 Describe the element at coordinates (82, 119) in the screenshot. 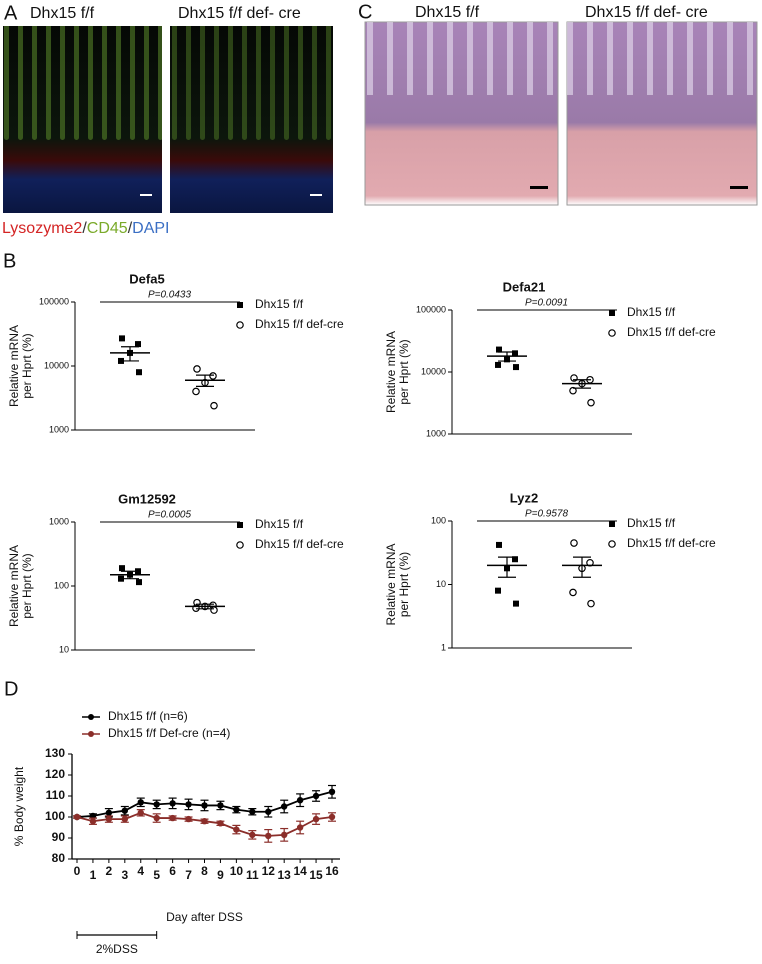

I see `image-a1` at that location.